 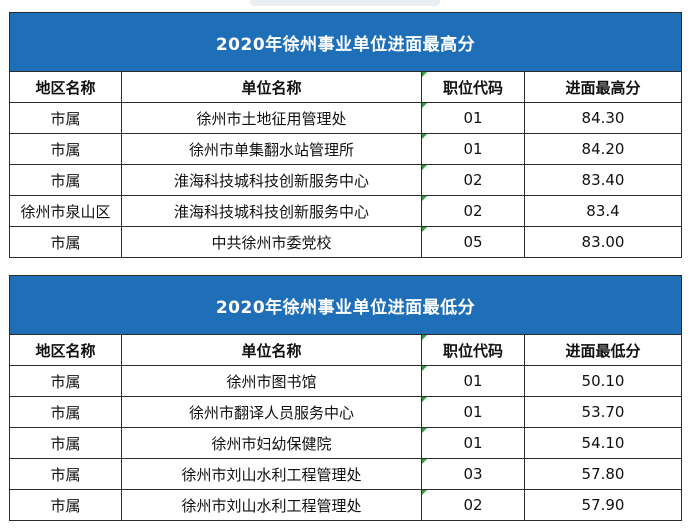 I want to click on cell-score: 57.80, so click(x=603, y=474).